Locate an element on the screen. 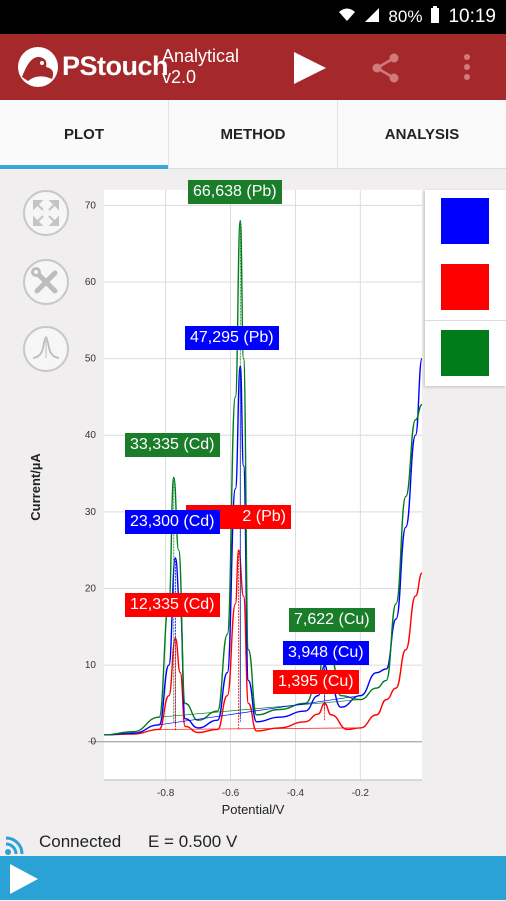 This screenshot has width=506, height=901. trace-red is located at coordinates (263, 642).